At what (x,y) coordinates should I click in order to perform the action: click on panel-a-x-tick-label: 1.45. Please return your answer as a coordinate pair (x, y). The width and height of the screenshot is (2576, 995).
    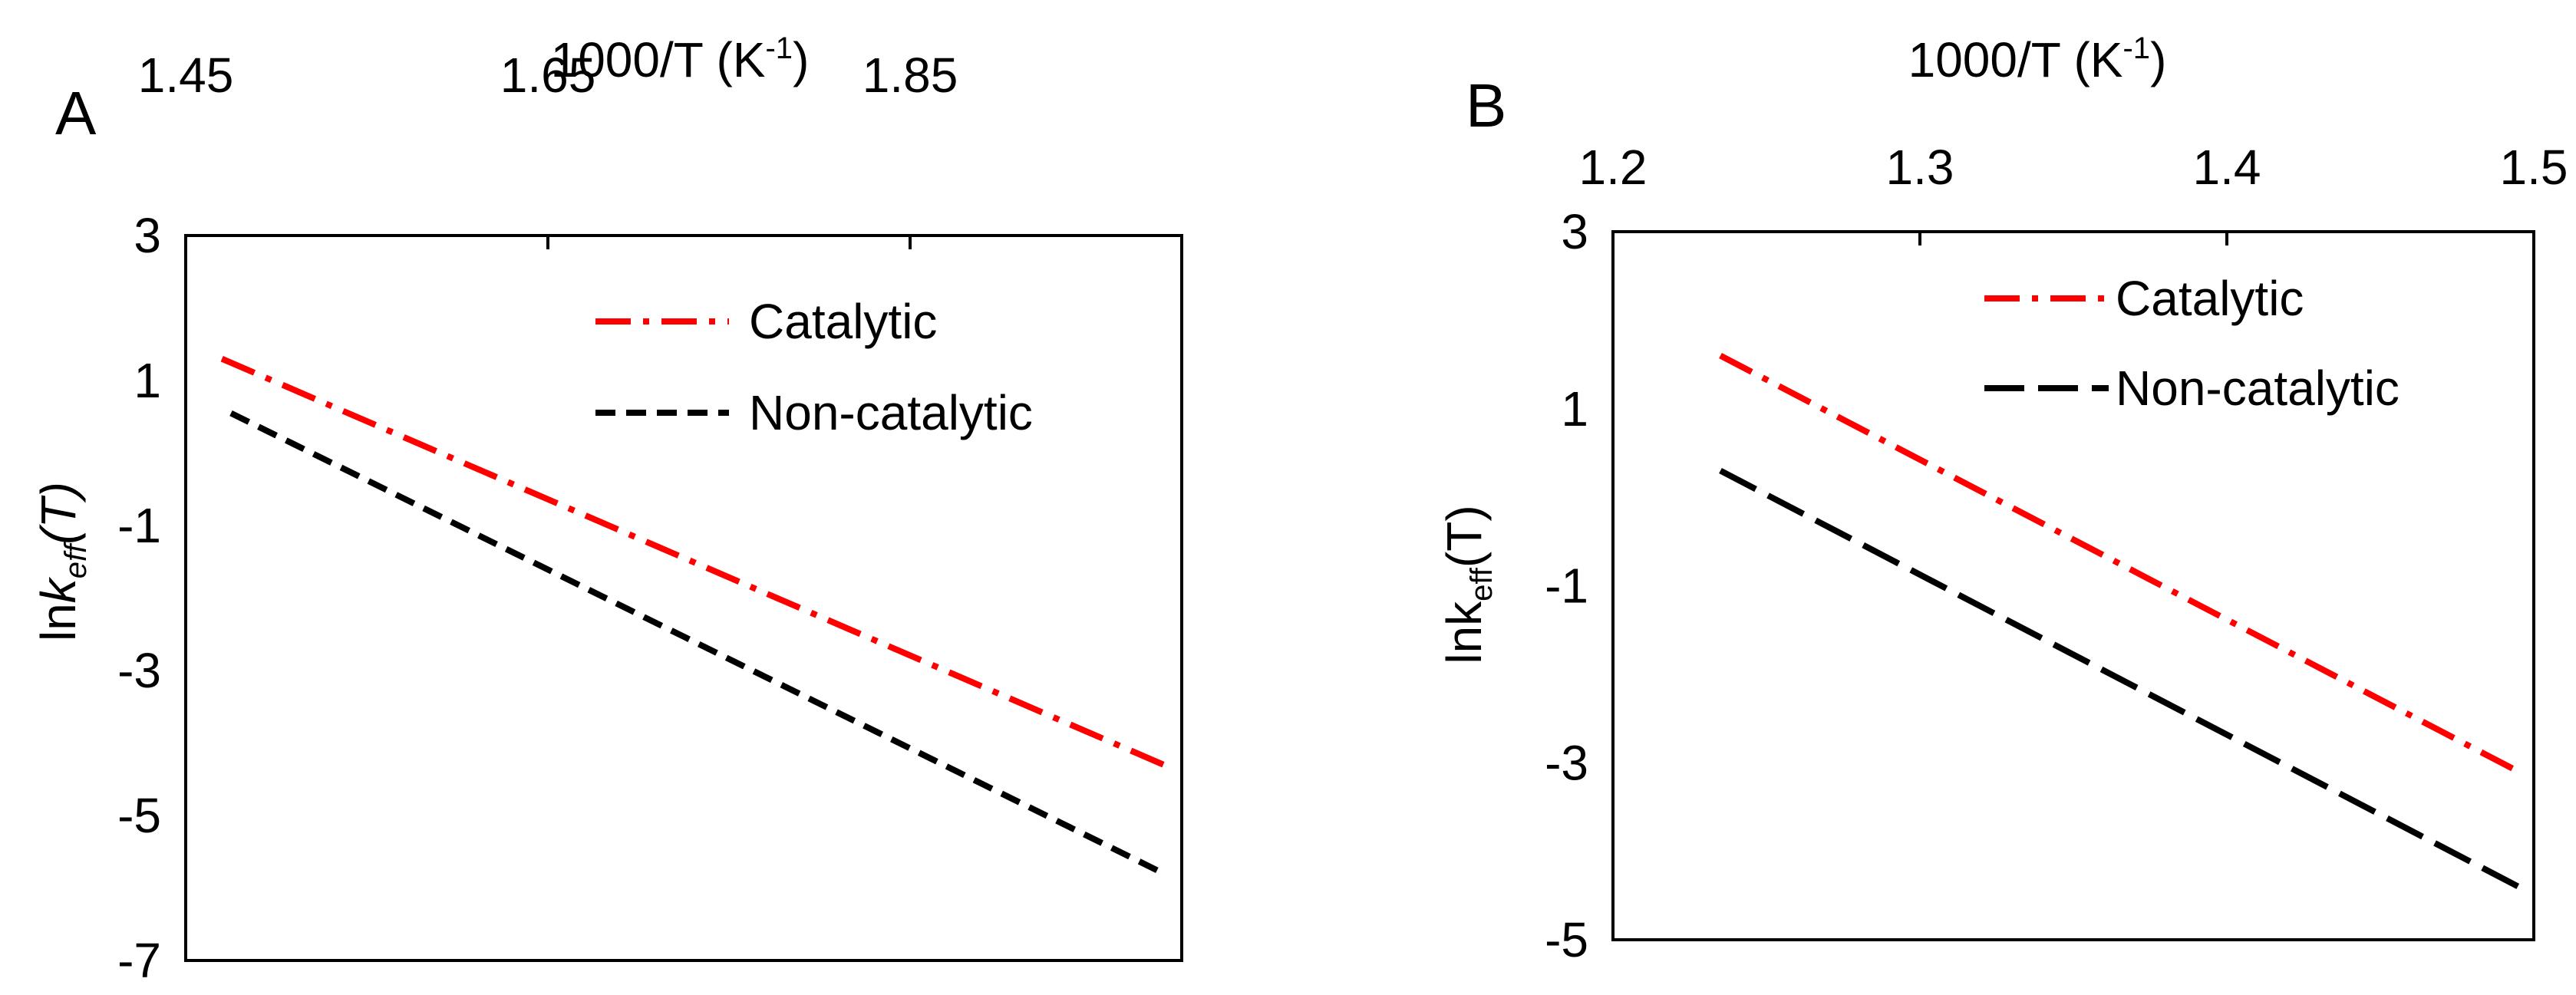
    Looking at the image, I should click on (186, 75).